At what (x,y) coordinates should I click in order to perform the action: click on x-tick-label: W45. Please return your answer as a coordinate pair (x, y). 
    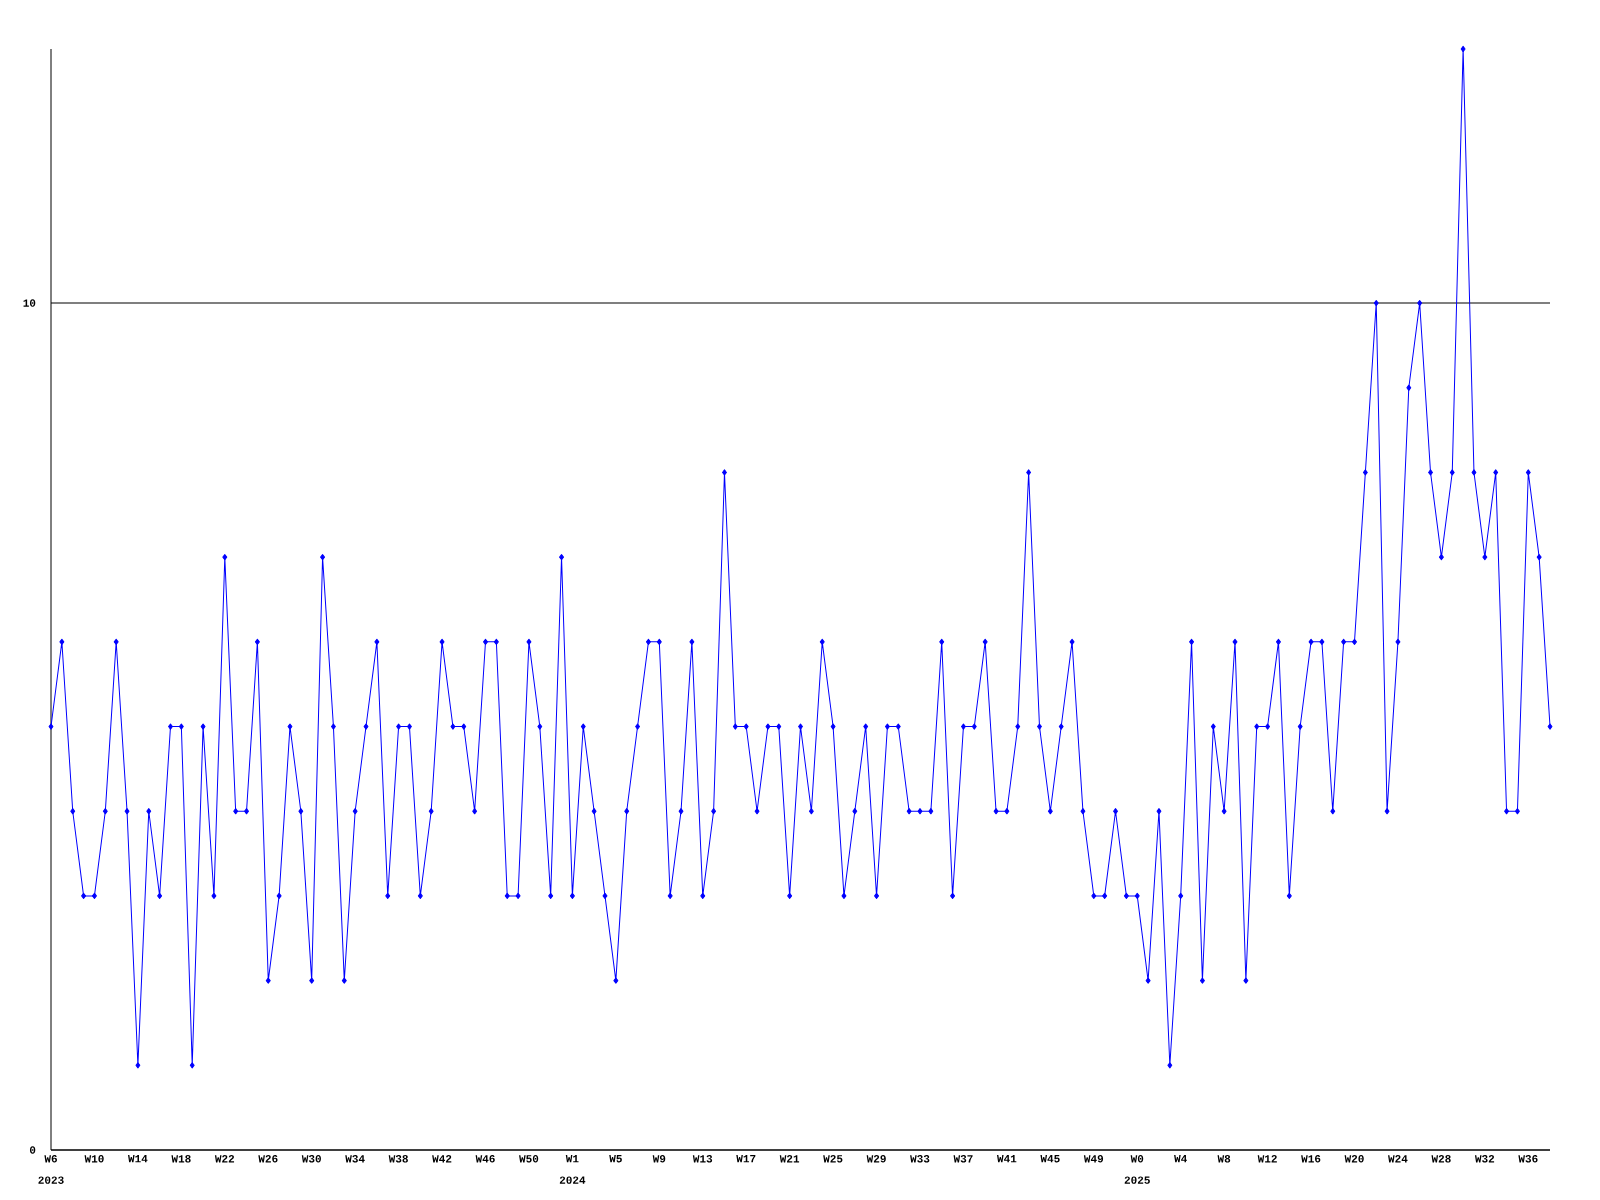
    Looking at the image, I should click on (1050, 1159).